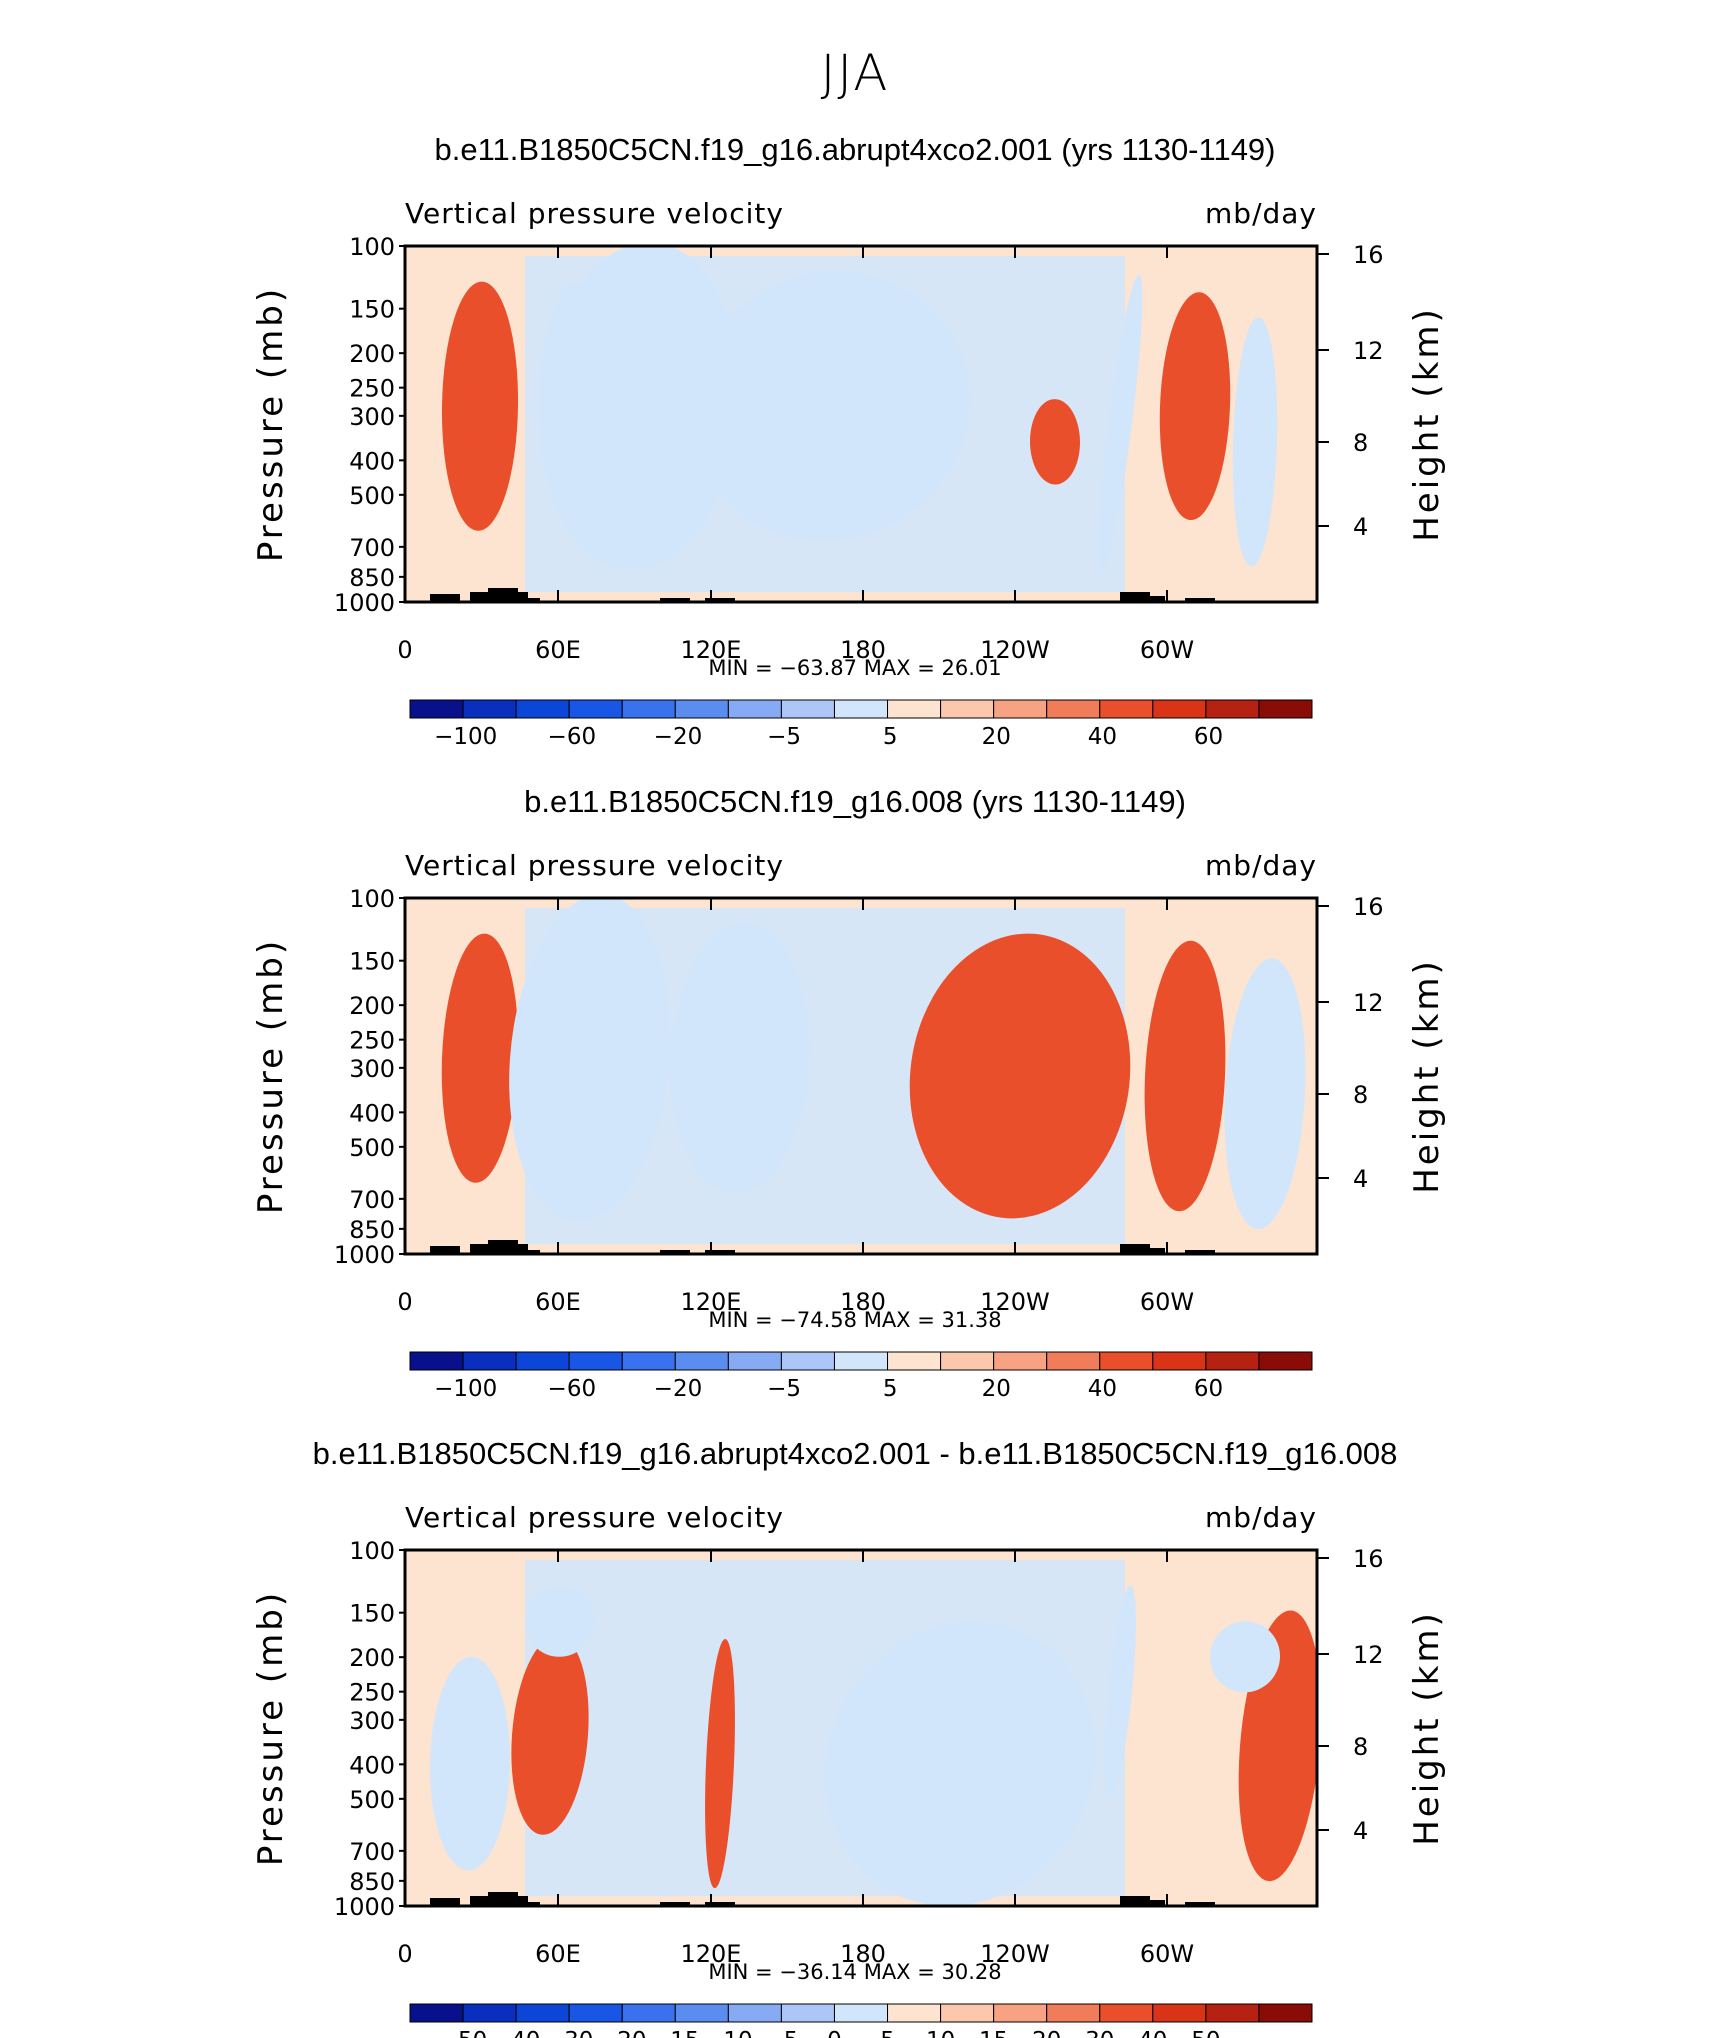 The image size is (1710, 2038). I want to click on y-tick-label: 700, so click(372, 548).